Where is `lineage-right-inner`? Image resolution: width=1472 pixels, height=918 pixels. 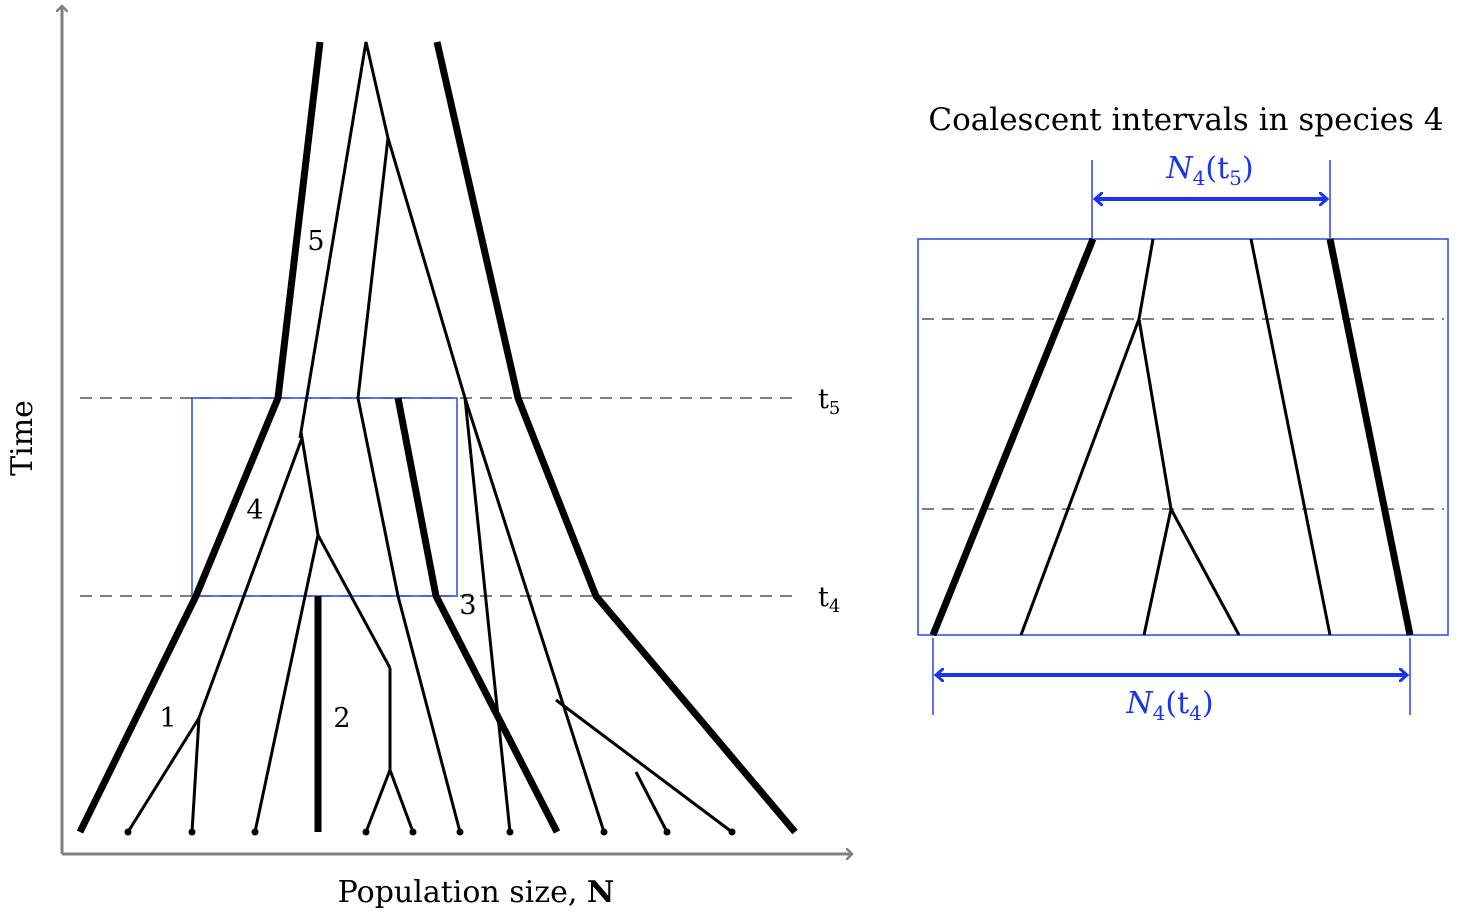
lineage-right-inner is located at coordinates (487, 615).